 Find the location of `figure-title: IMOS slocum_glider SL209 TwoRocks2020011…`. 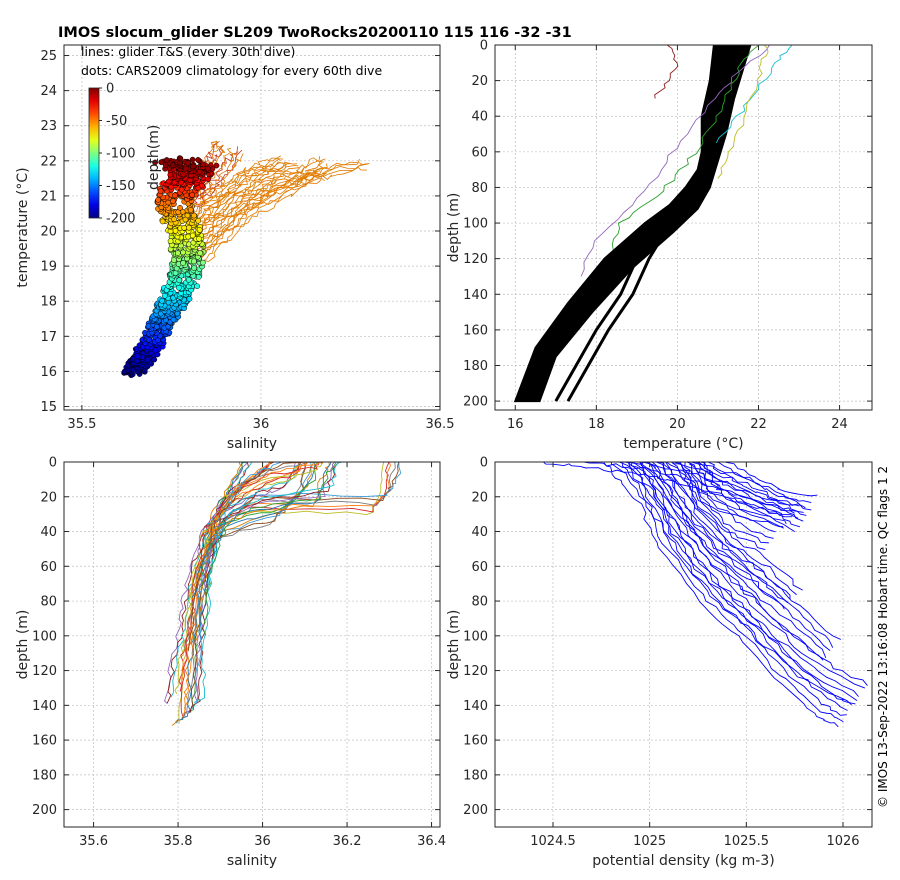

figure-title: IMOS slocum_glider SL209 TwoRocks2020011… is located at coordinates (315, 33).